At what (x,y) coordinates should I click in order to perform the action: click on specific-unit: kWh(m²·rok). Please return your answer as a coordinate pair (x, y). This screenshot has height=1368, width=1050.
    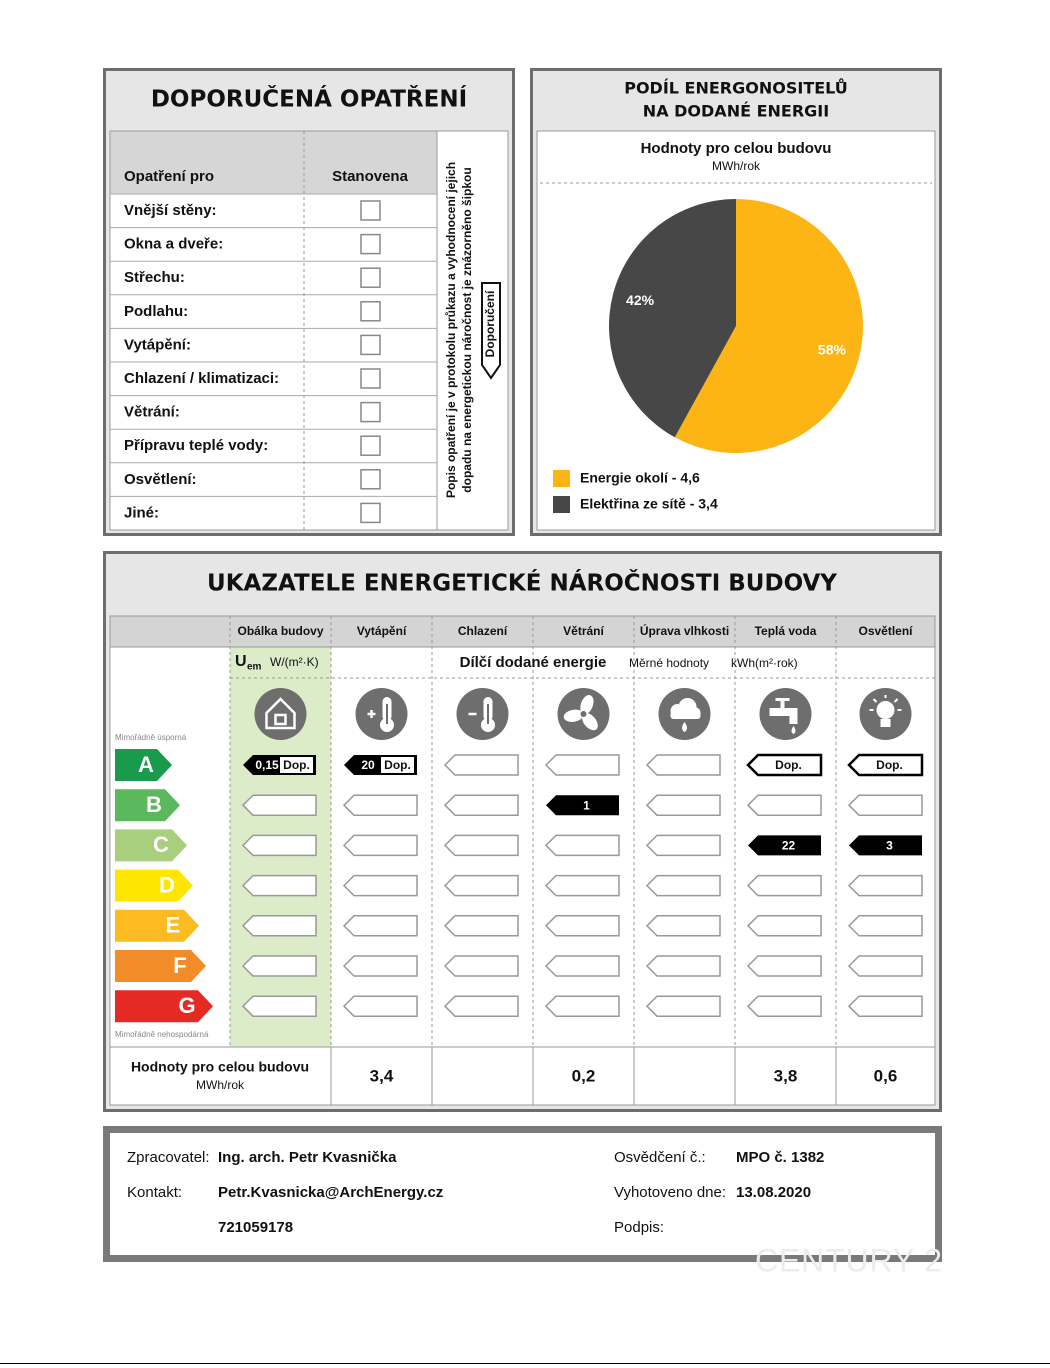
    Looking at the image, I should click on (764, 663).